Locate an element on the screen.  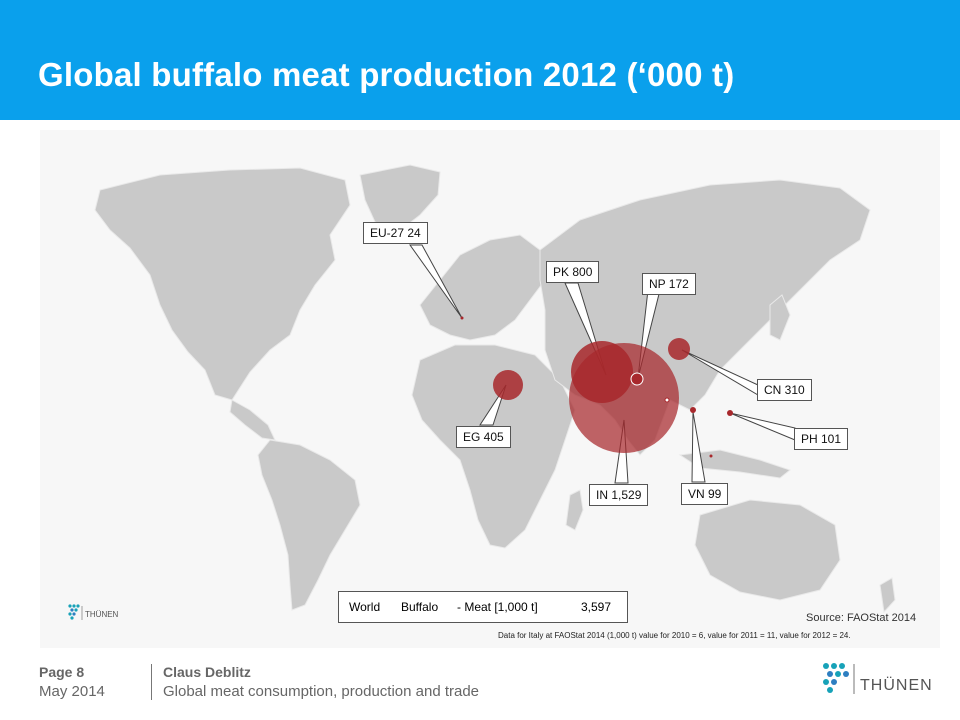
callout-eu27: EU-27 24 is located at coordinates (395, 233).